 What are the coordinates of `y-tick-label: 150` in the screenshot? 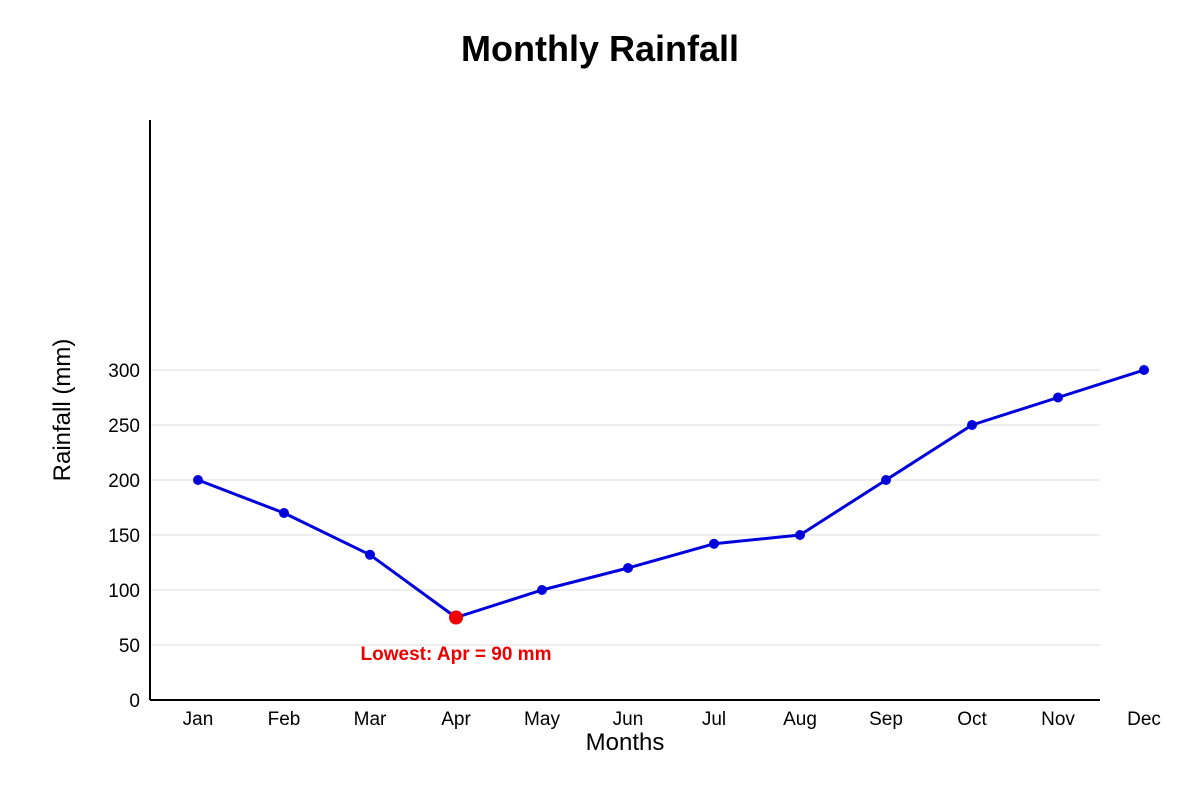 It's located at (124, 536).